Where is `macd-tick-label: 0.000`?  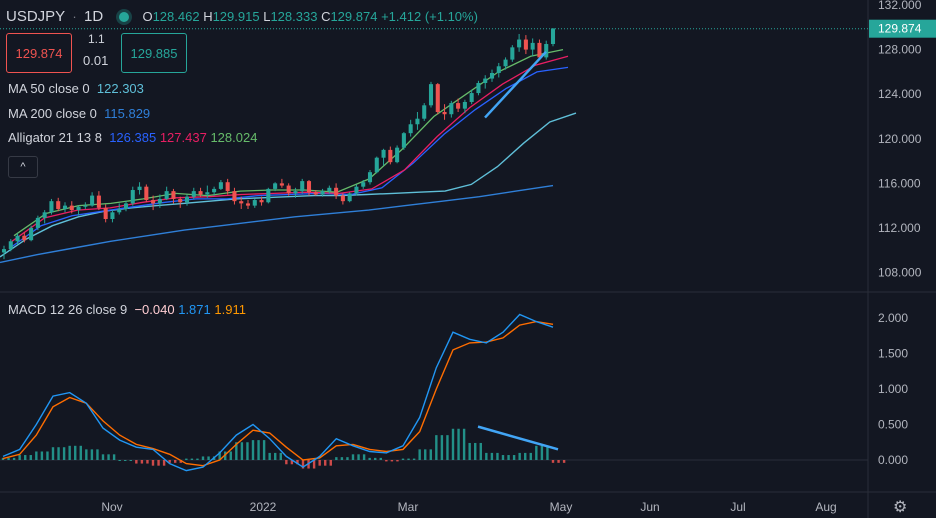 macd-tick-label: 0.000 is located at coordinates (893, 460).